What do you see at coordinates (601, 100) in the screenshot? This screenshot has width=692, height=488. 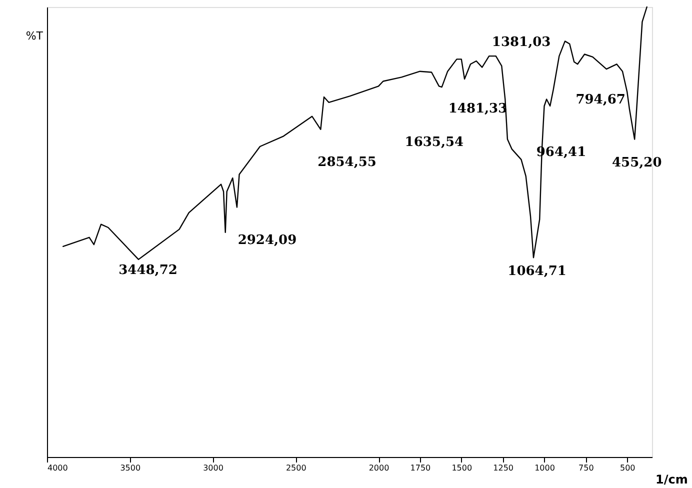 I see `annotation: 794,67` at bounding box center [601, 100].